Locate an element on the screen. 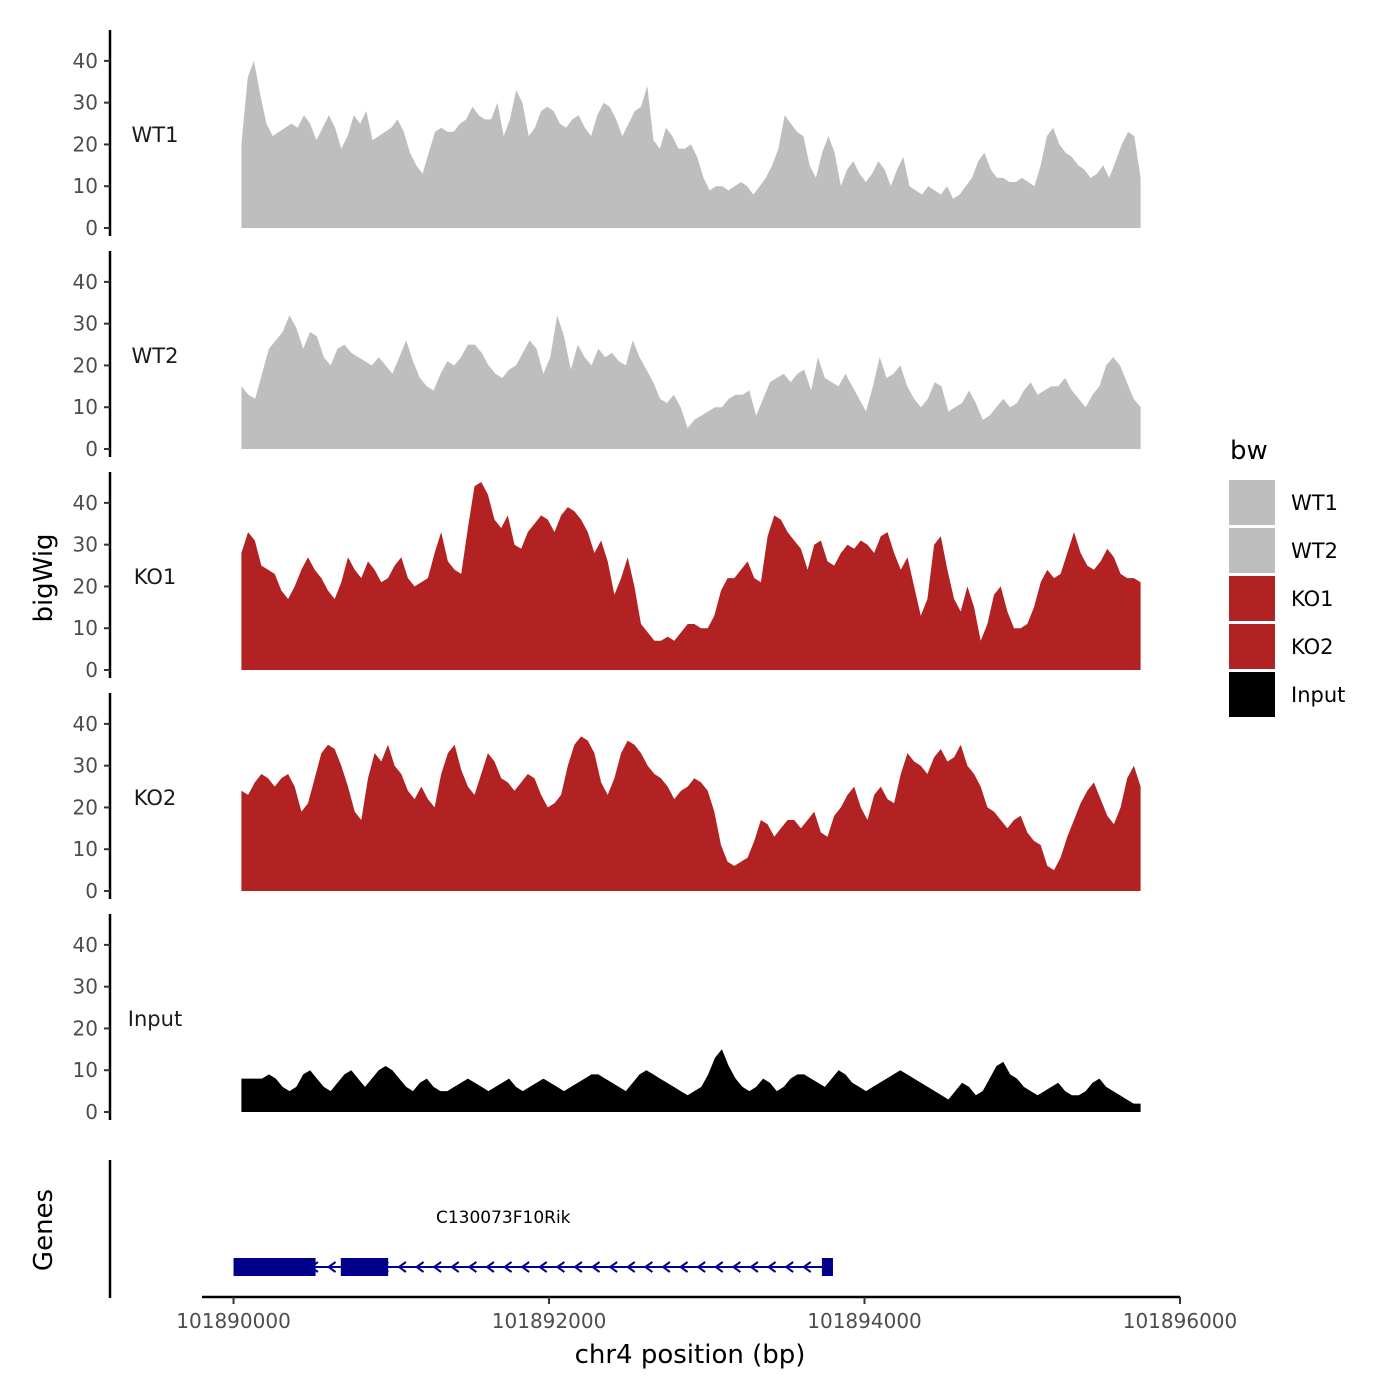 The height and width of the screenshot is (1400, 1400). signal-area-wt1 is located at coordinates (691, 144).